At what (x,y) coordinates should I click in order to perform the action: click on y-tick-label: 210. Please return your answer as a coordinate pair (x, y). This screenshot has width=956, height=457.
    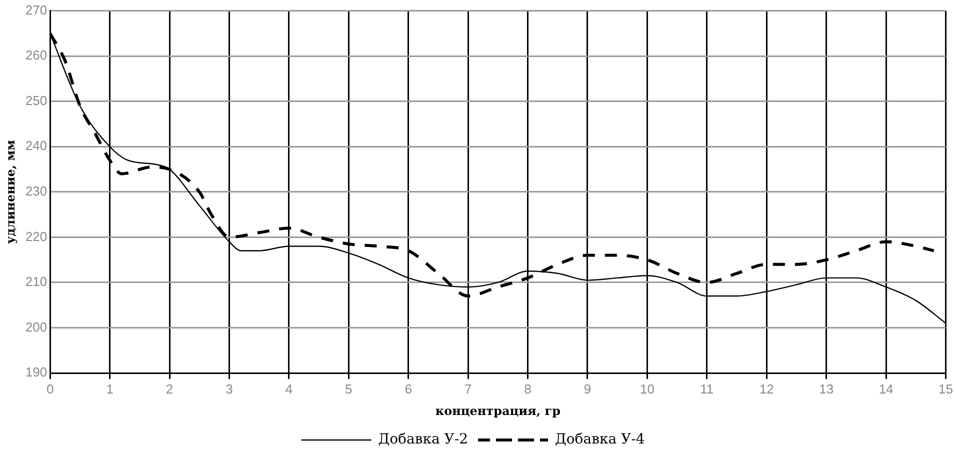
    Looking at the image, I should click on (36, 282).